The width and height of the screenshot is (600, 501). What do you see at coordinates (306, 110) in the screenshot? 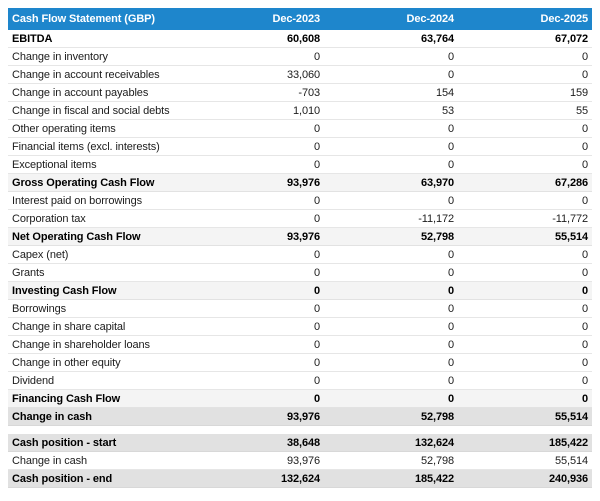
I see `row-value-dec-2023: 1,010` at bounding box center [306, 110].